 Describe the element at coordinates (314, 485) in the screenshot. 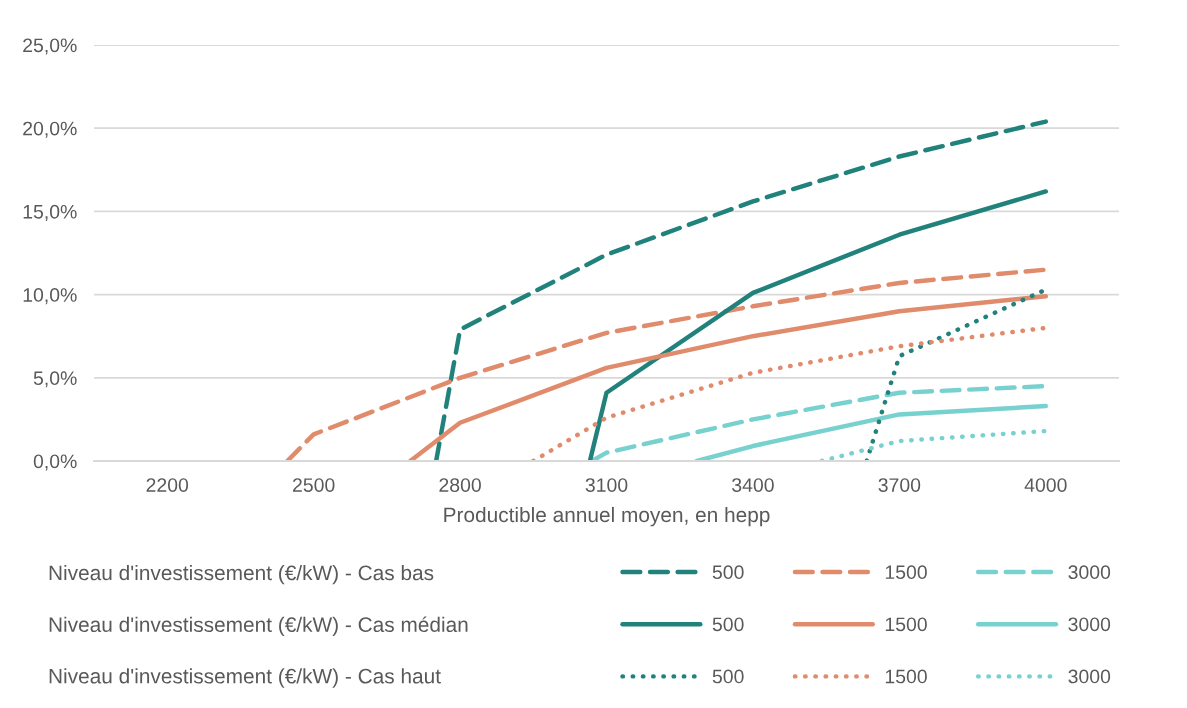

I see `x-tick-label: 2500` at that location.